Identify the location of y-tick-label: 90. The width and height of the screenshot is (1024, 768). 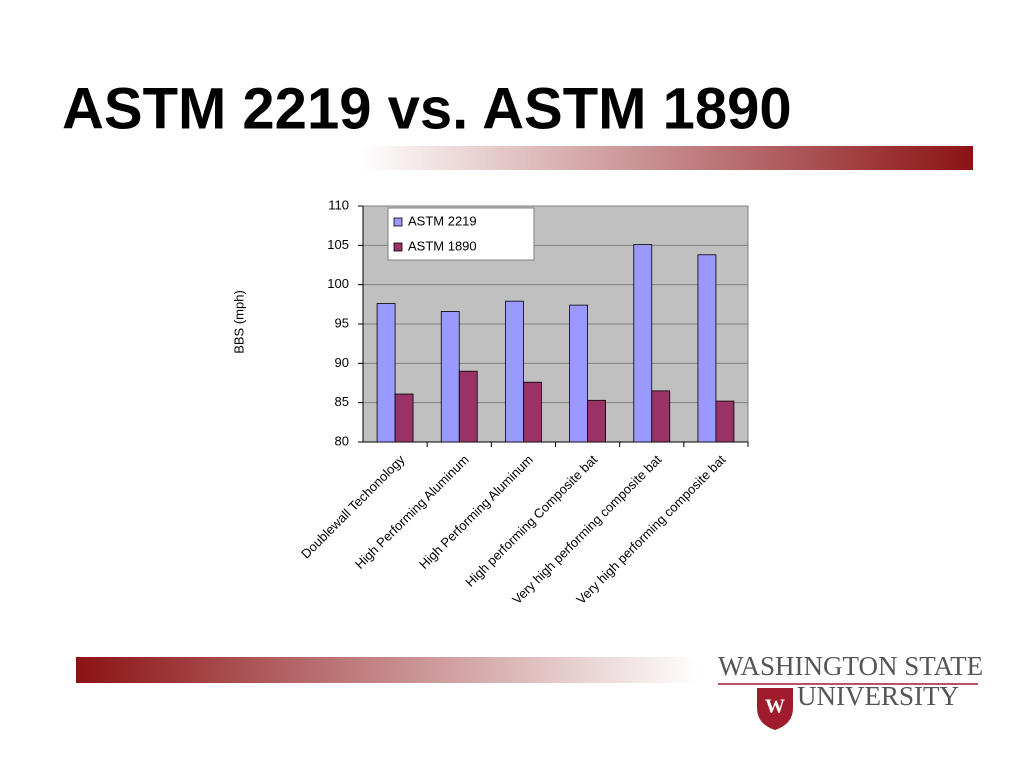
(342, 362).